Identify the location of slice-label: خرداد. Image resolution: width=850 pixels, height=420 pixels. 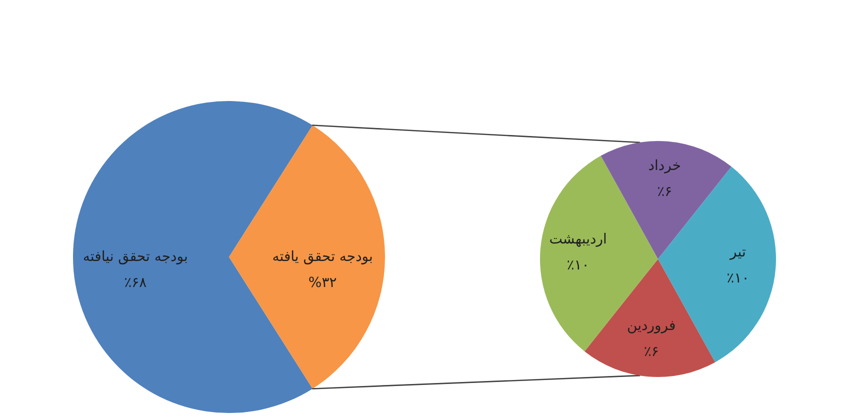
(665, 166).